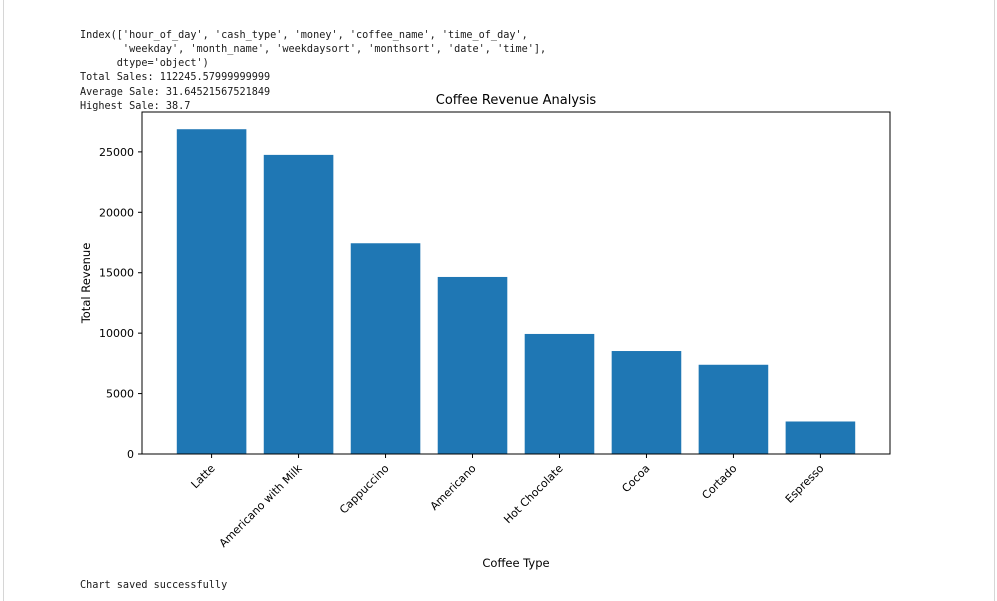  What do you see at coordinates (175, 92) in the screenshot?
I see `output-line: Average Sale: 31.64521567521849` at bounding box center [175, 92].